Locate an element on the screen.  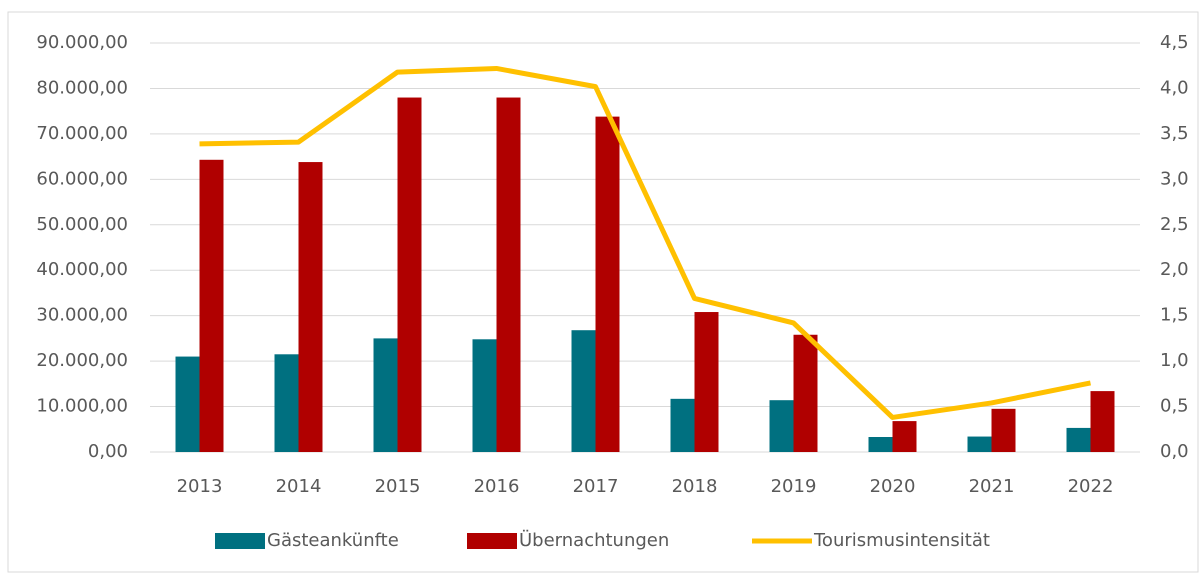
x-tick-label: 2022 is located at coordinates (1091, 486).